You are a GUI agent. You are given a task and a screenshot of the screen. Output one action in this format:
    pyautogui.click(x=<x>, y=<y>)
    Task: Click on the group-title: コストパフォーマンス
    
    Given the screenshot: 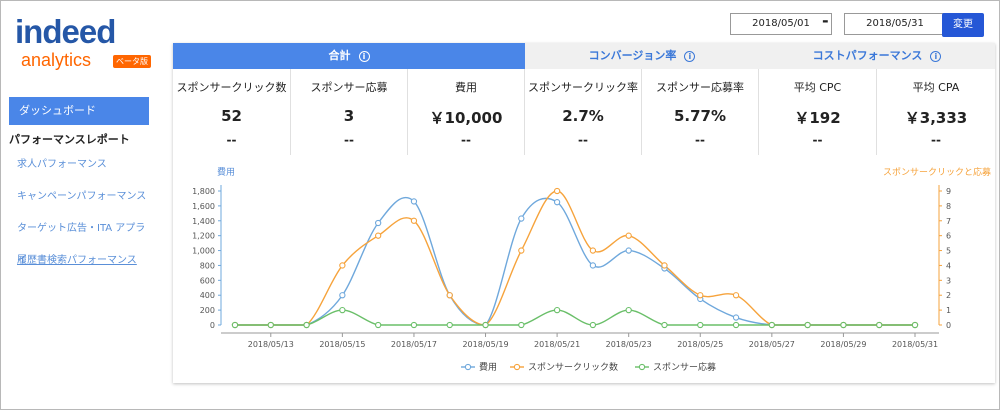 What is the action you would take?
    pyautogui.click(x=867, y=55)
    